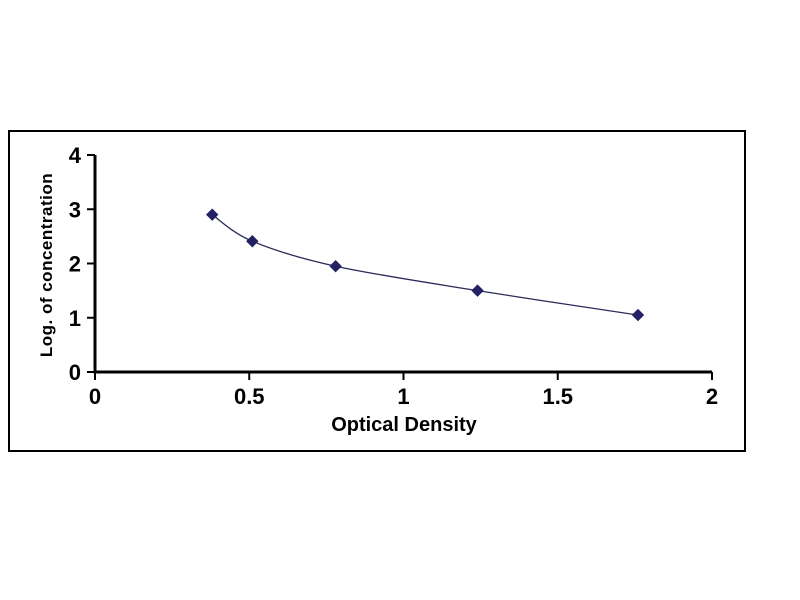 This screenshot has width=800, height=600. Describe the element at coordinates (557, 396) in the screenshot. I see `x-tick-label: 1.5` at that location.